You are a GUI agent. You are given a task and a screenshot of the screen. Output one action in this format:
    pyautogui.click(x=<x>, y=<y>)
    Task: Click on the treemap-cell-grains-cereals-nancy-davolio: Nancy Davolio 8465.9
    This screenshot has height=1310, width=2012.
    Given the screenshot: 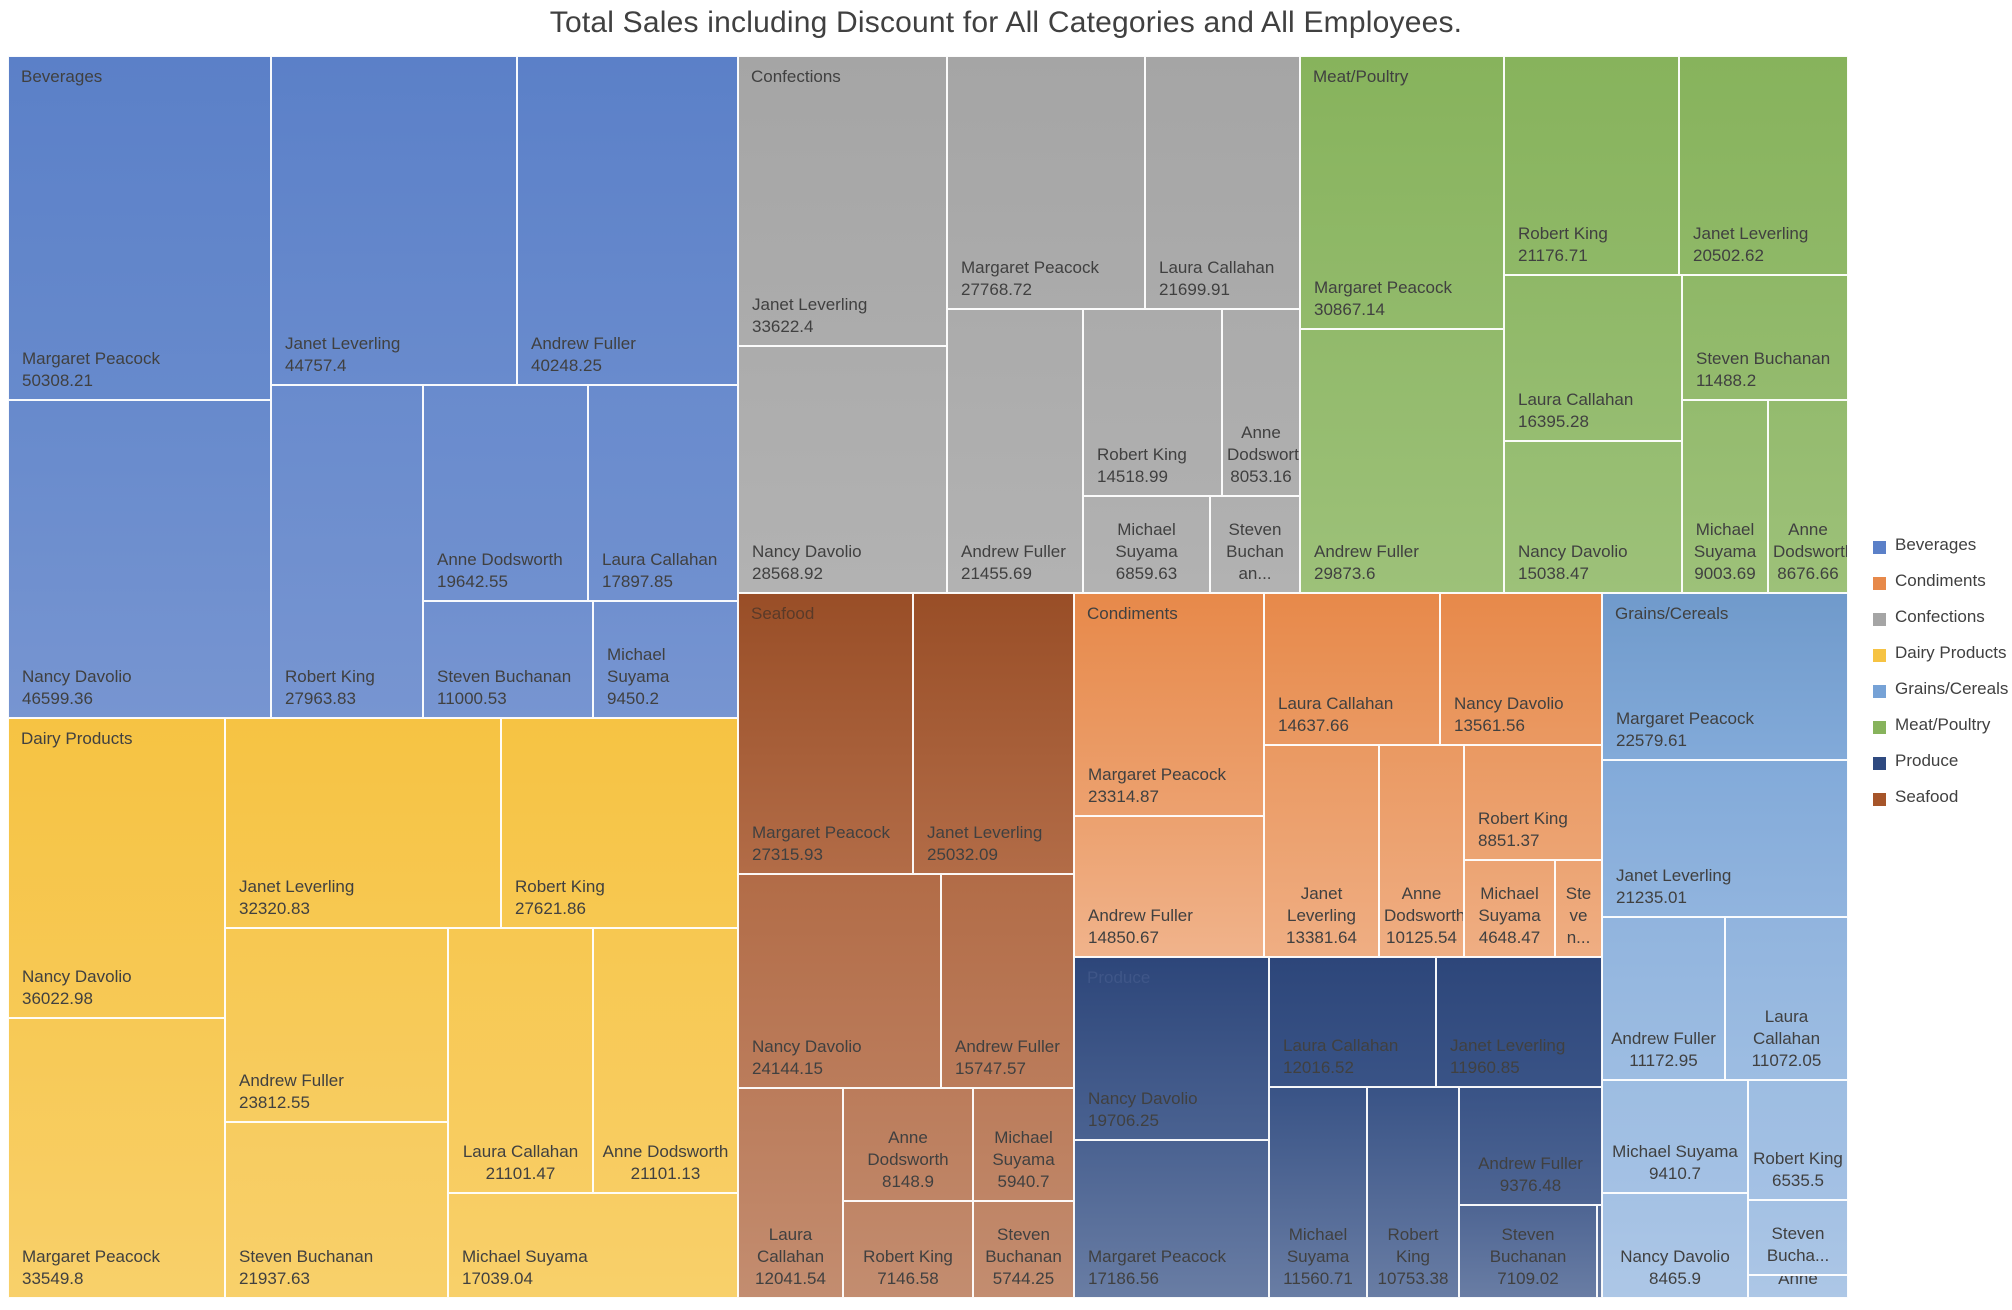 What is the action you would take?
    pyautogui.click(x=1675, y=1245)
    